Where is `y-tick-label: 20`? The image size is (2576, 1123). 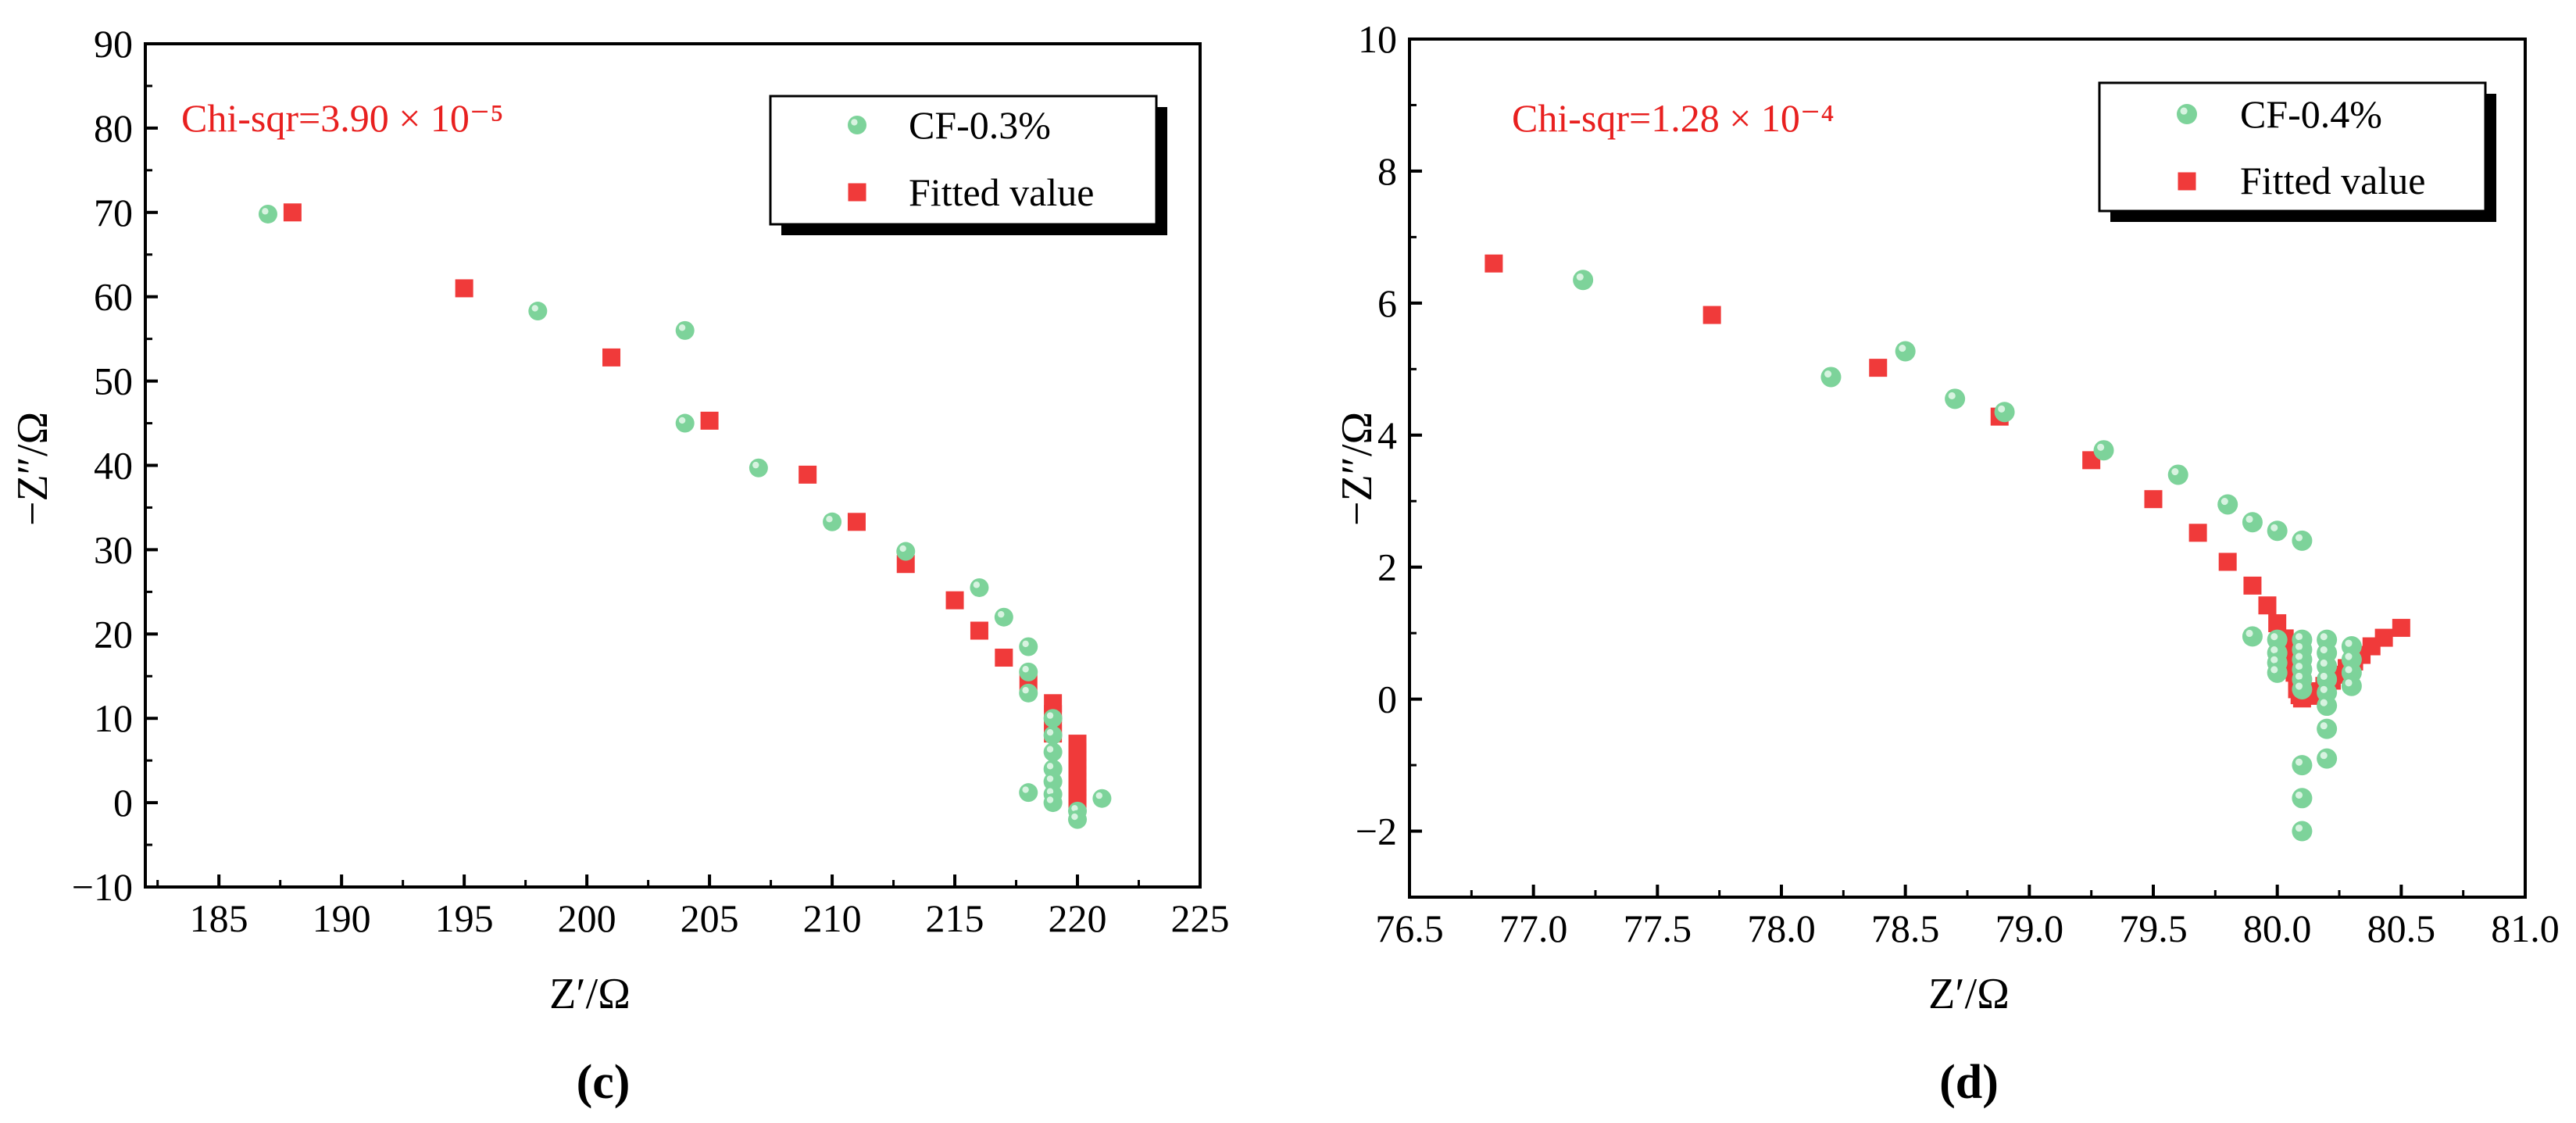
y-tick-label: 20 is located at coordinates (114, 634).